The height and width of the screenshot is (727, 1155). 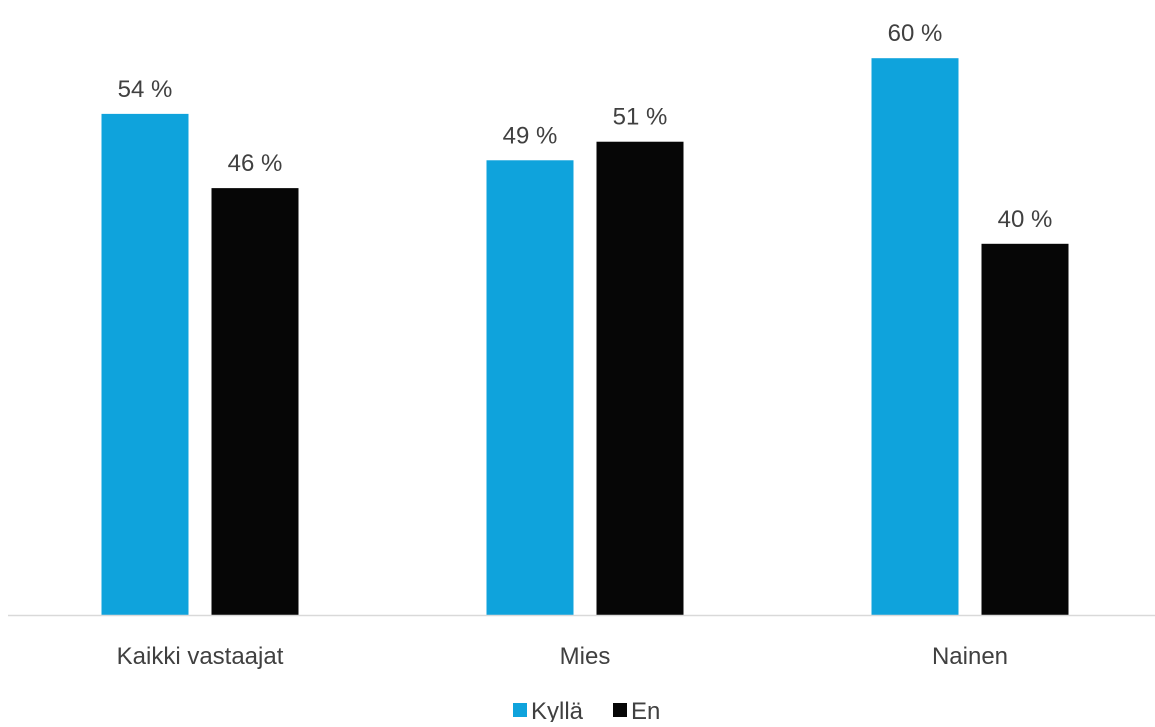 I want to click on category-label-2: Nainen, so click(x=970, y=656).